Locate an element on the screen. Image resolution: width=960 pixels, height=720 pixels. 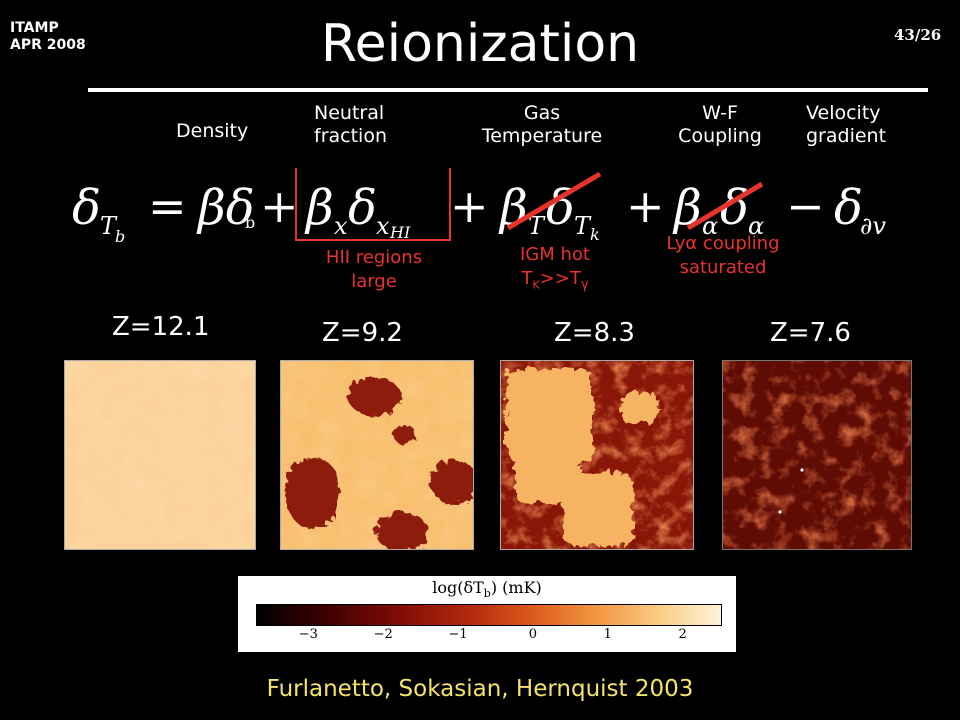
eq-lhs-subsub: b is located at coordinates (120, 236).